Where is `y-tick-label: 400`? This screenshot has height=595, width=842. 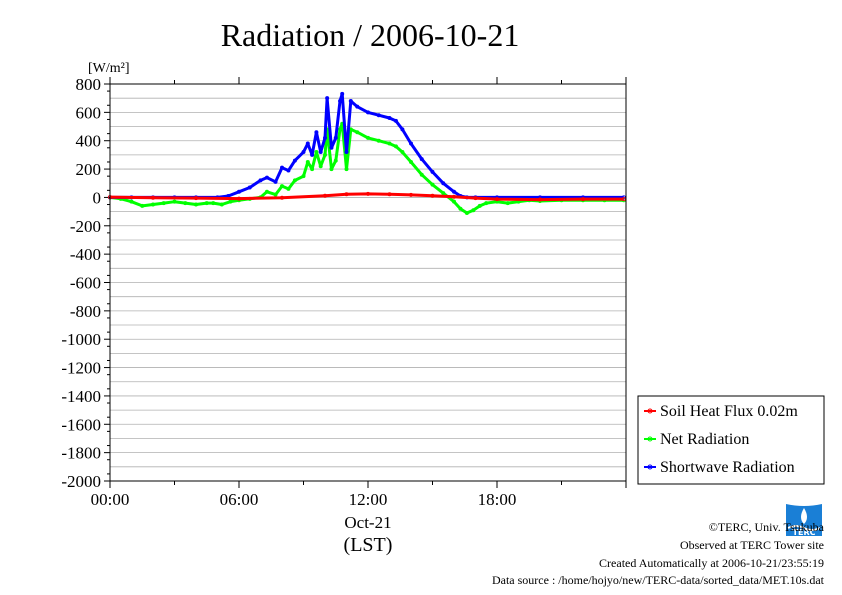
y-tick-label: 400 is located at coordinates (89, 141).